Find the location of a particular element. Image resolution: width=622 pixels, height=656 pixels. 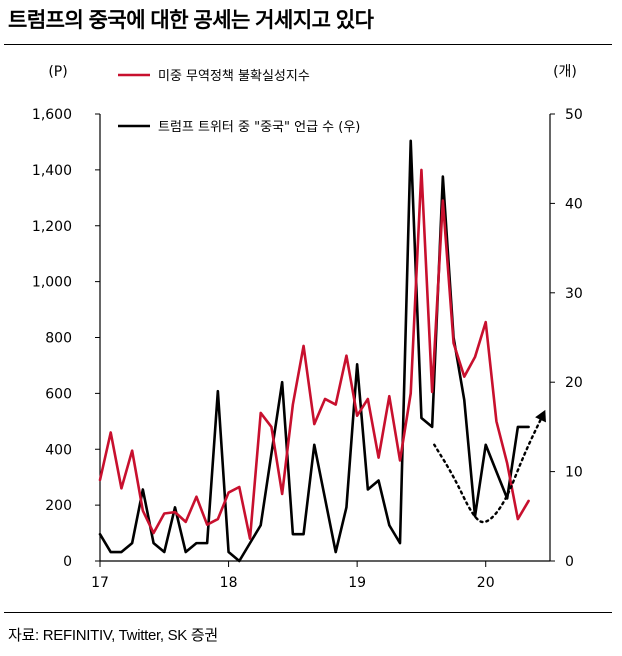

right-tick-label: 20 is located at coordinates (574, 383).